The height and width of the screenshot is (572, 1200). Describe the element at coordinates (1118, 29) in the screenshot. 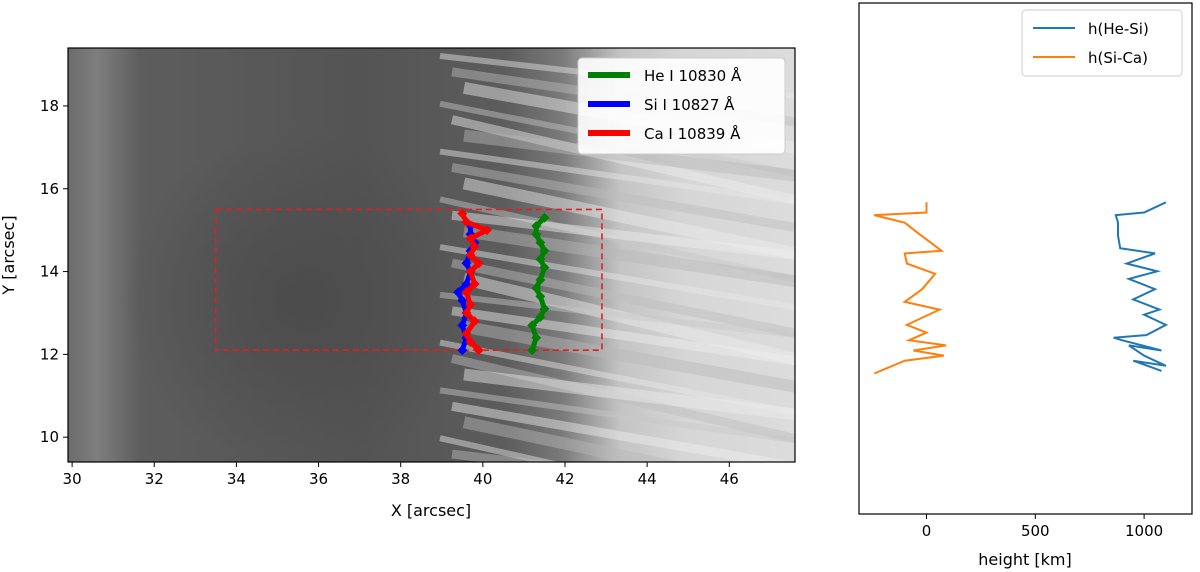

I see `legend-label-he-si: h(He-Si)` at that location.